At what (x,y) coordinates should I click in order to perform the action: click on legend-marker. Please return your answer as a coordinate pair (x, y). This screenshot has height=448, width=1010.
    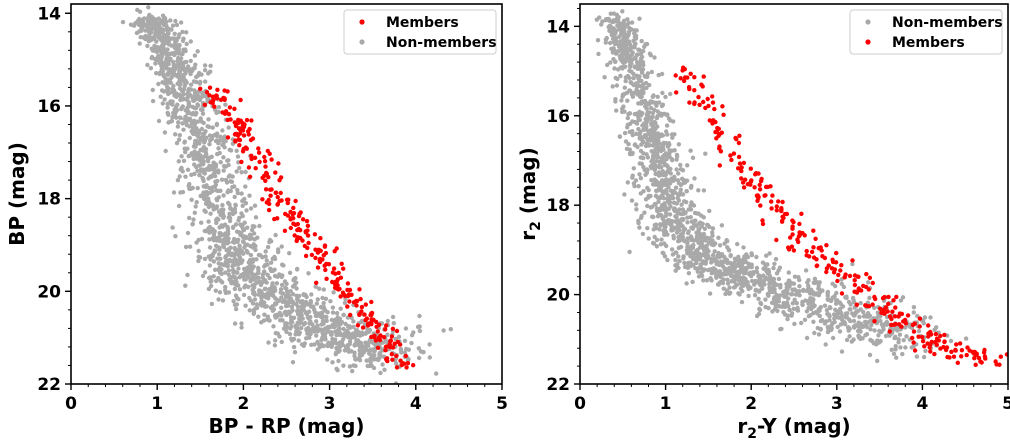
    Looking at the image, I should click on (361, 21).